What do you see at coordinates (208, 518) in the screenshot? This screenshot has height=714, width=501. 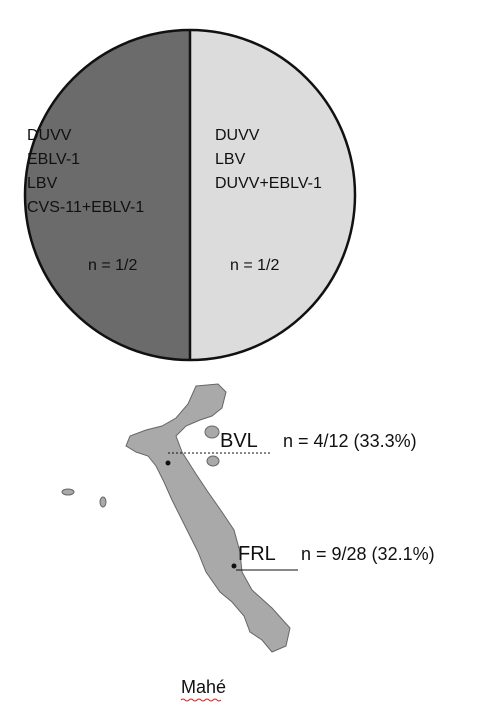 I see `island-shape` at bounding box center [208, 518].